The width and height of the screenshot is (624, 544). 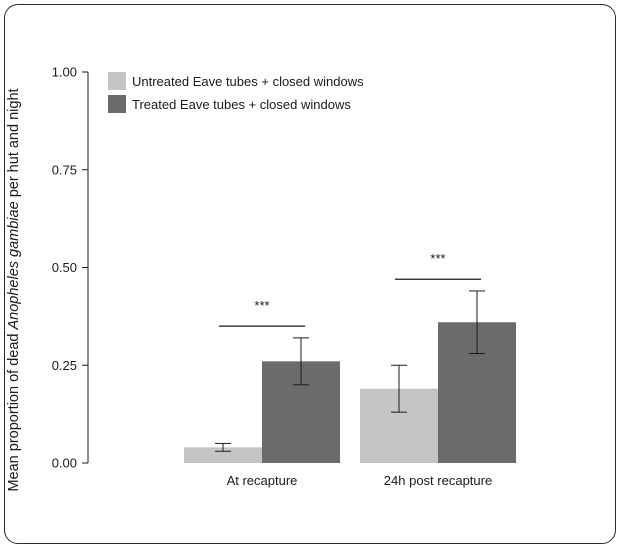 I want to click on y-tick-label: 0.00, so click(x=64, y=463).